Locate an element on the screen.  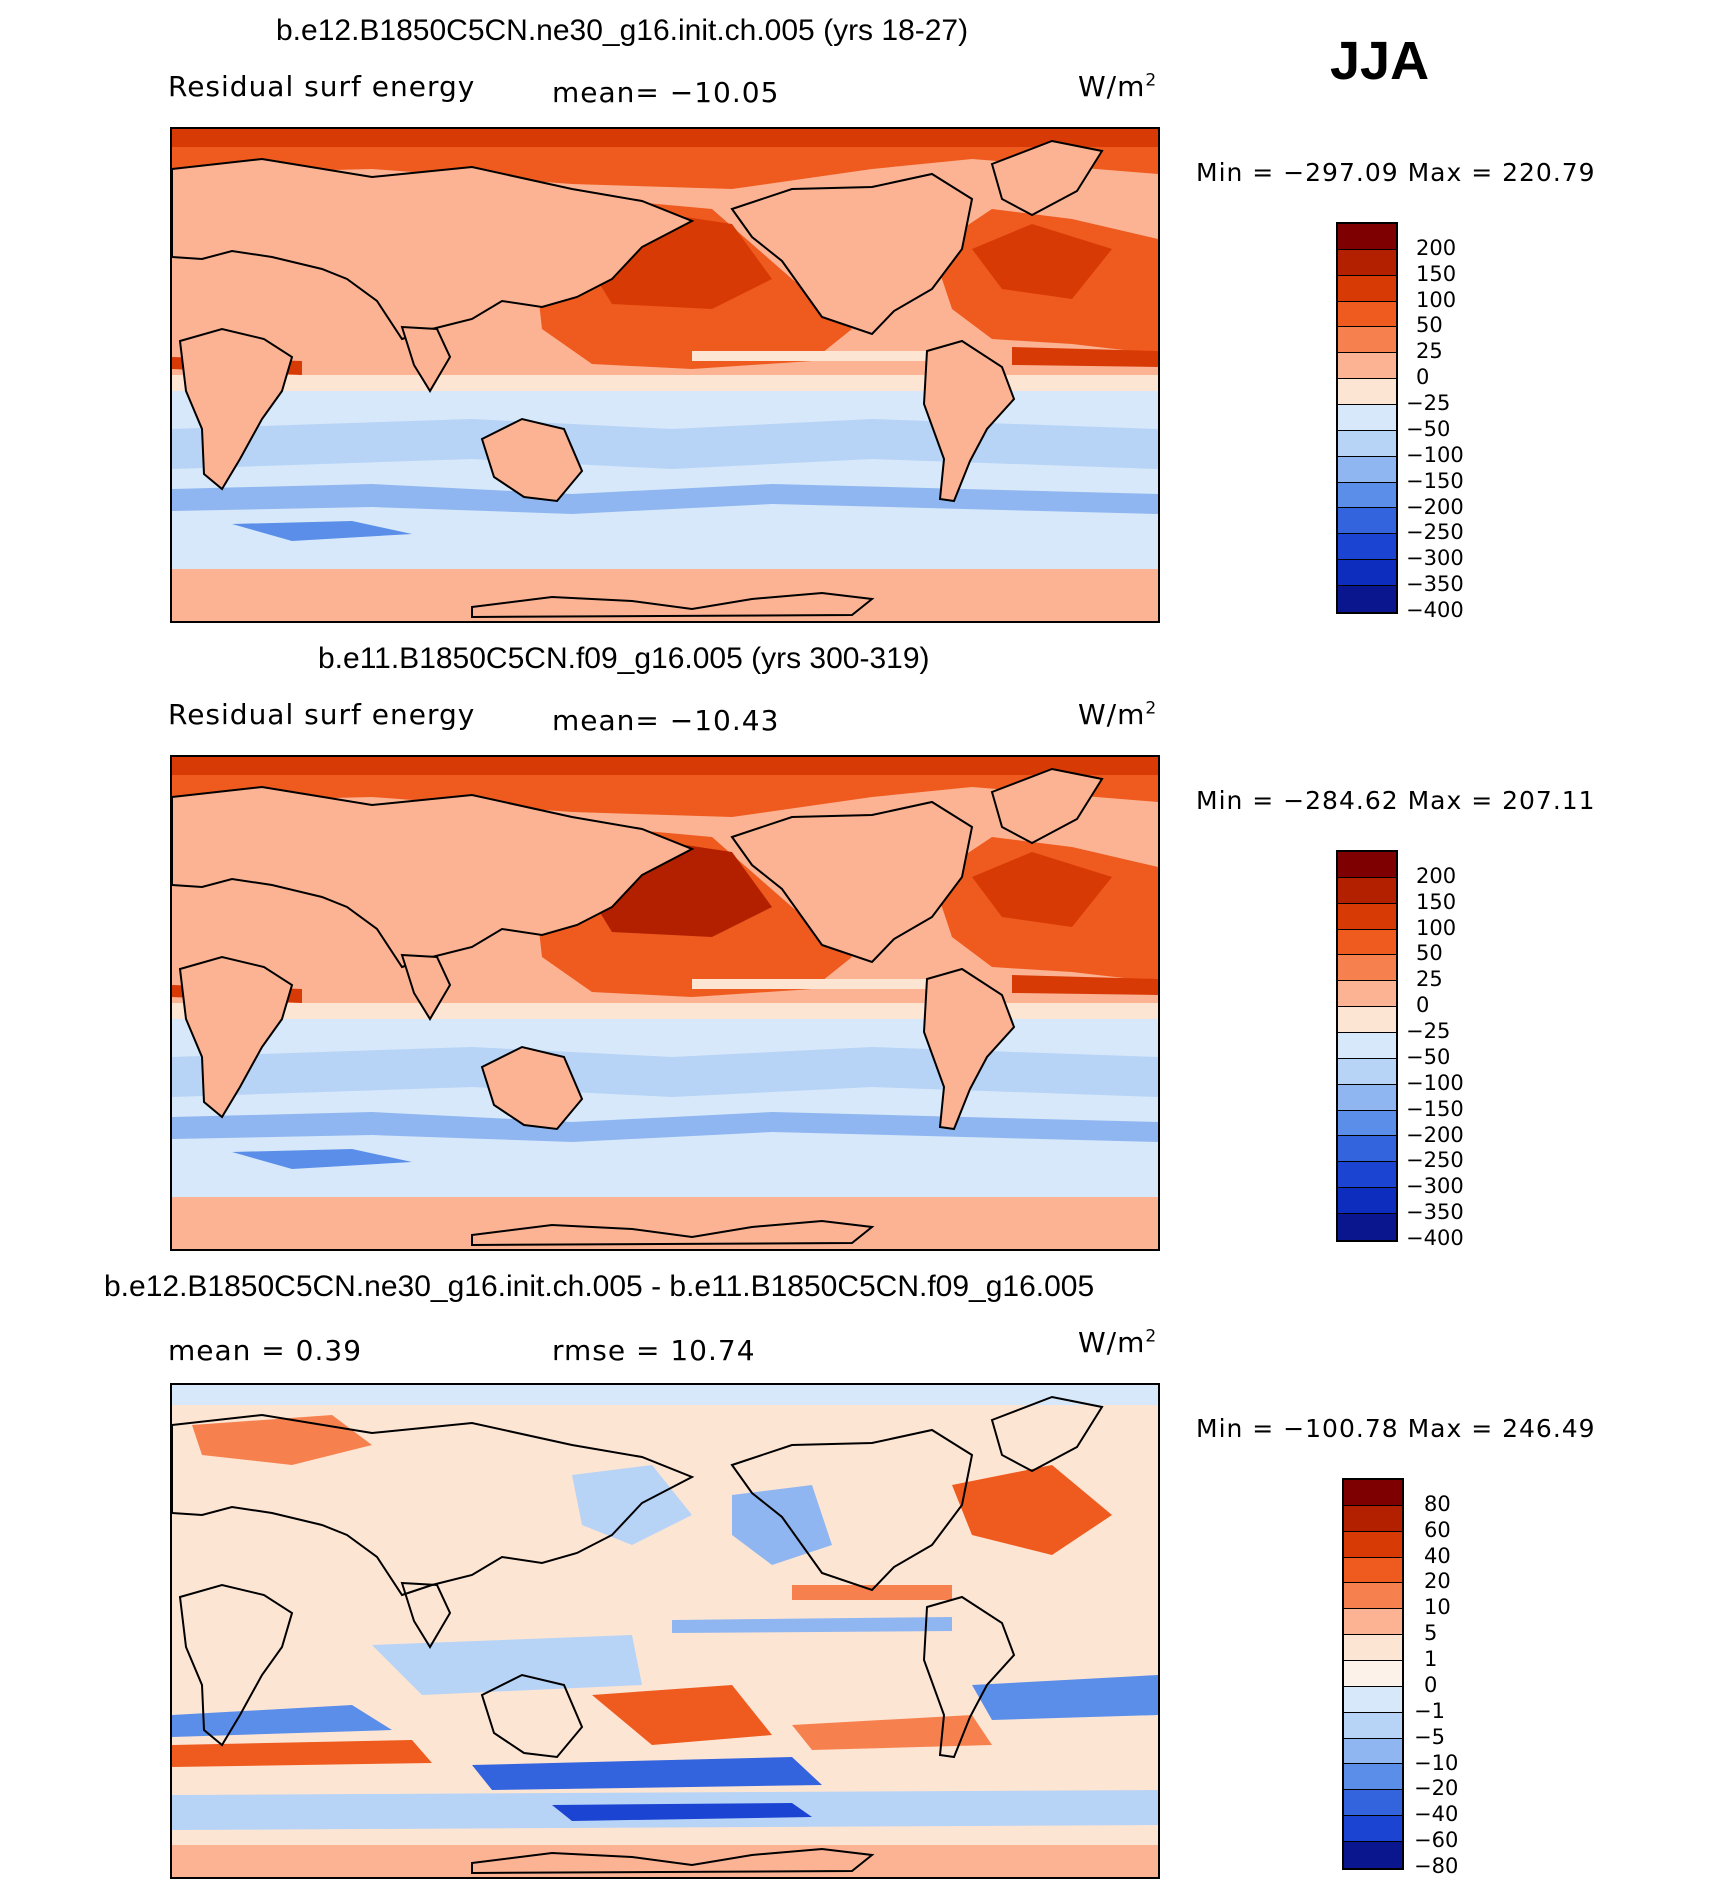
colorbar-tick-label: −250 is located at coordinates (1435, 1160).